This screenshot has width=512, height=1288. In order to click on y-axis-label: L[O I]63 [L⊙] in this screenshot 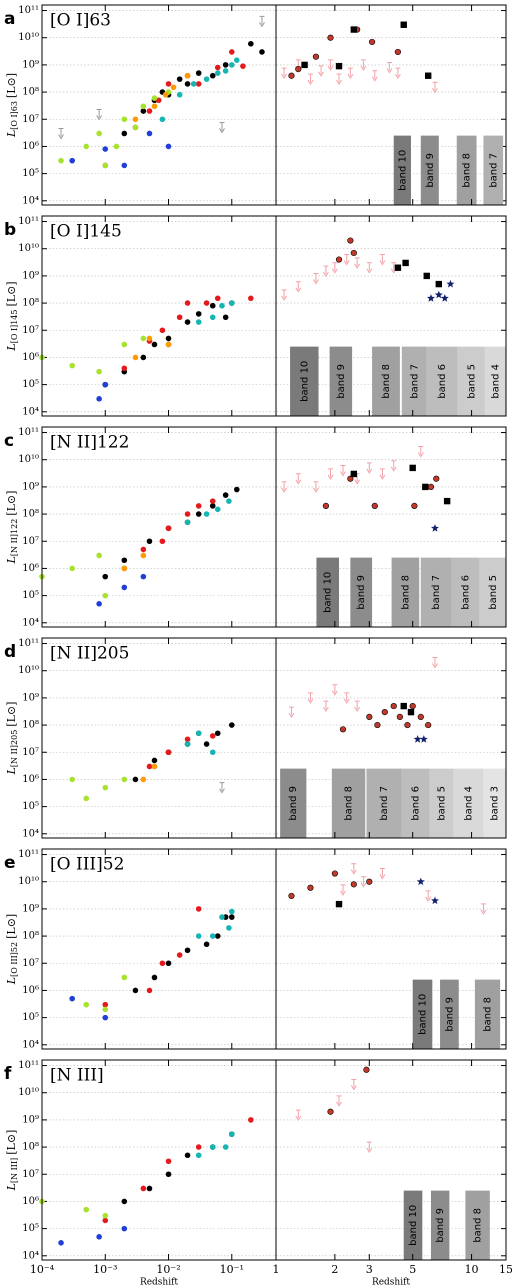, I will do `click(12, 105)`.